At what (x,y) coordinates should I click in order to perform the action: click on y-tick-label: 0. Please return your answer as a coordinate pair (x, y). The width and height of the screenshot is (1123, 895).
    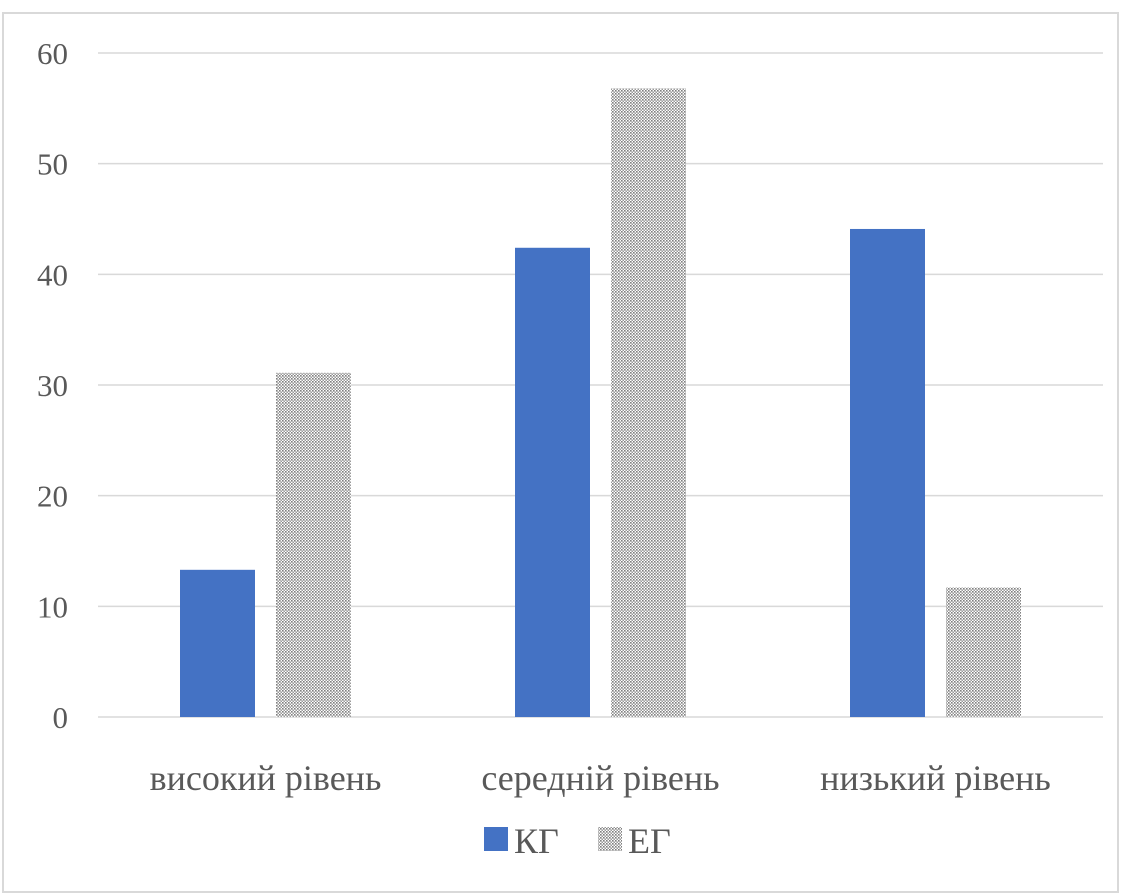
    Looking at the image, I should click on (61, 717).